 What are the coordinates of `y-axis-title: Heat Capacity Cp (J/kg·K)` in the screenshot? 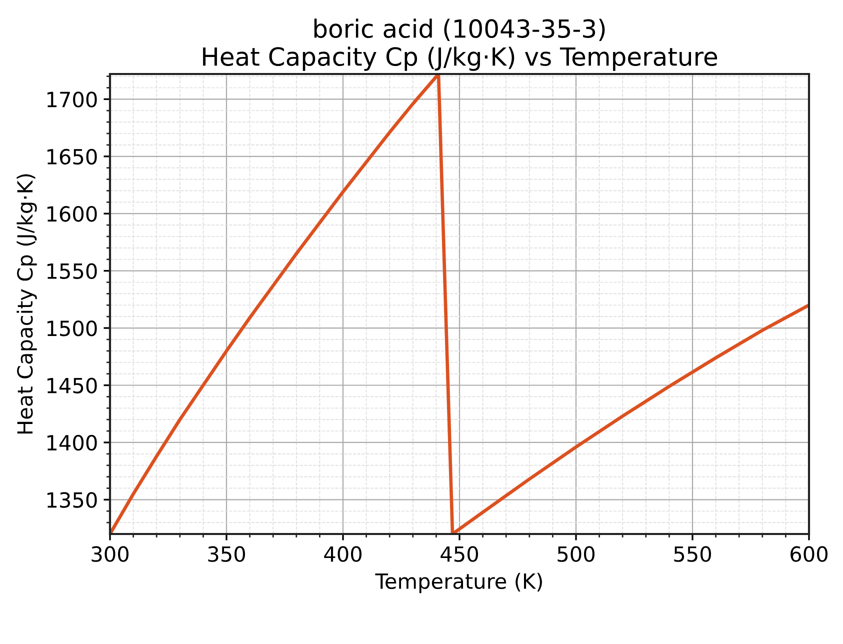 It's located at (26, 304).